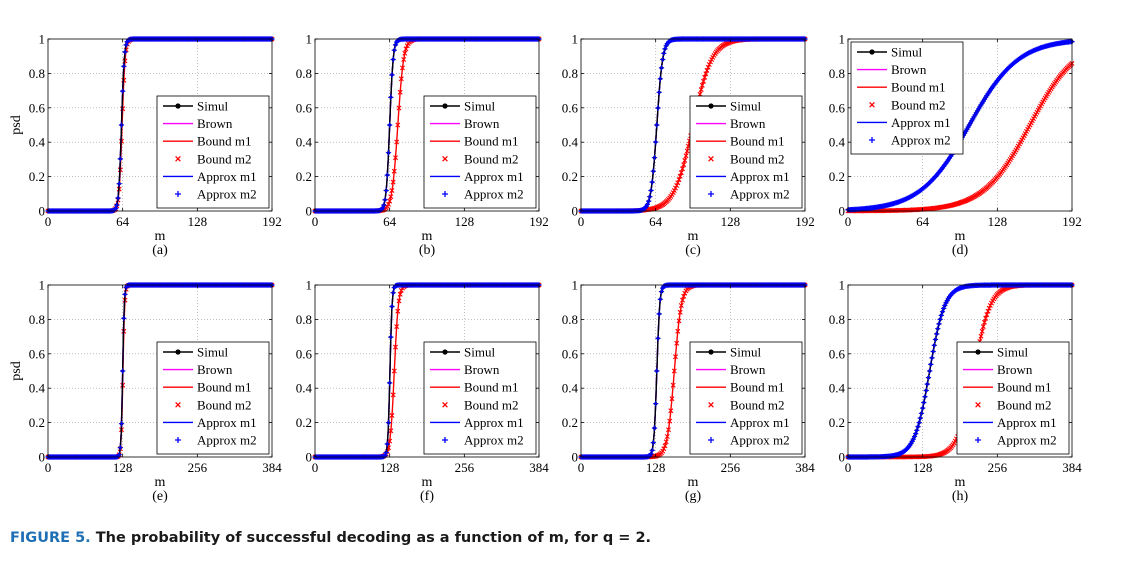  What do you see at coordinates (16, 370) in the screenshot?
I see `y-axis-label: psd` at bounding box center [16, 370].